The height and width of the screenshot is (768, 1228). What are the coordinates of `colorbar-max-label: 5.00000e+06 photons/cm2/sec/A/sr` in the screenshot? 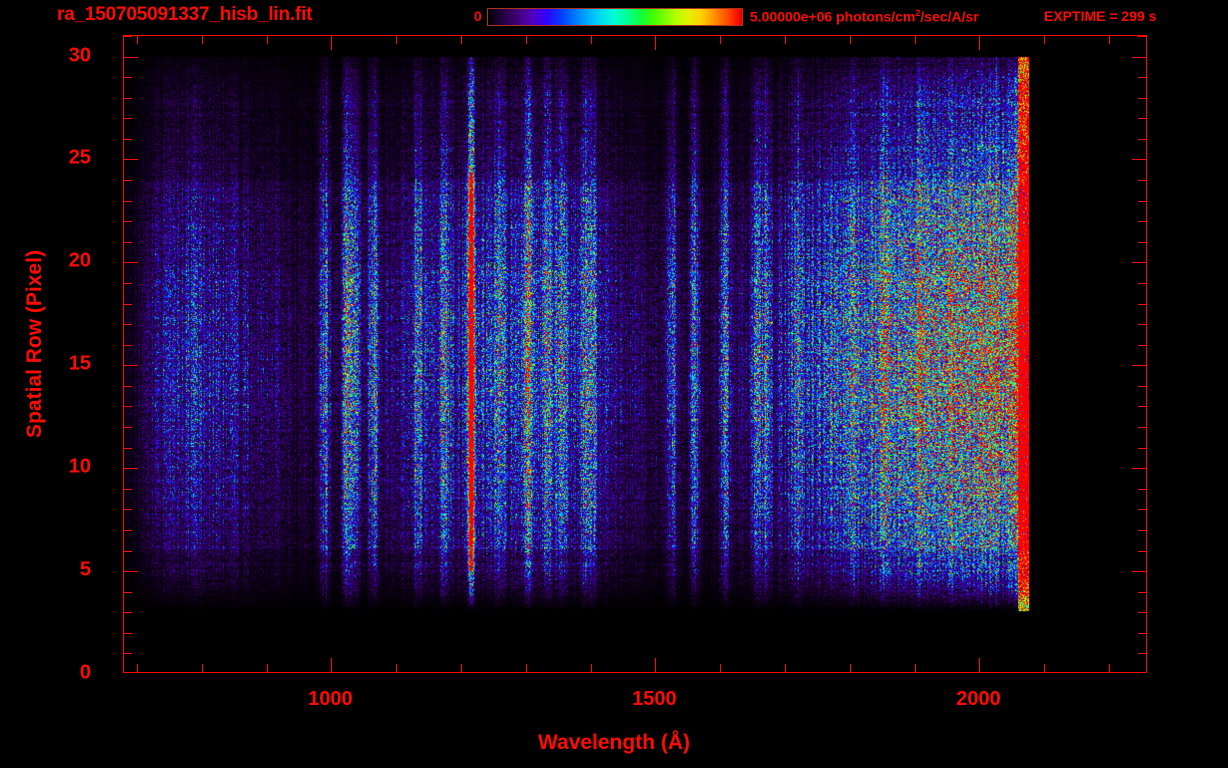 It's located at (864, 16).